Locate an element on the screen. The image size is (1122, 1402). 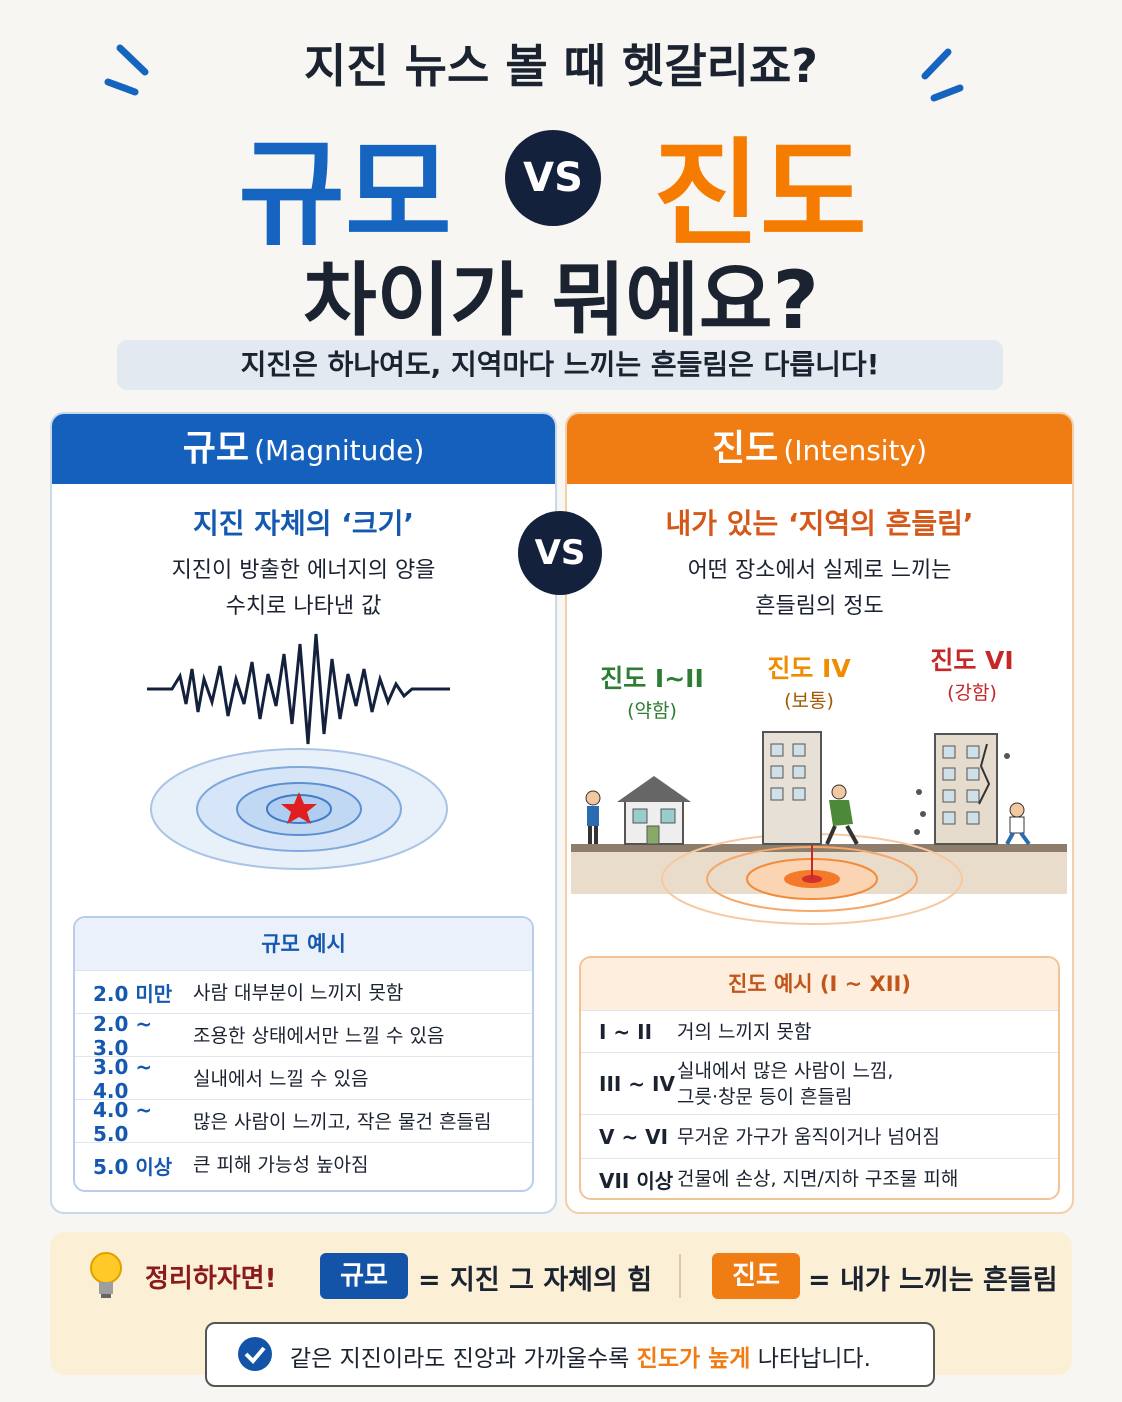
table-row: I ~ II 거의 느끼지 못함 is located at coordinates (819, 1031).